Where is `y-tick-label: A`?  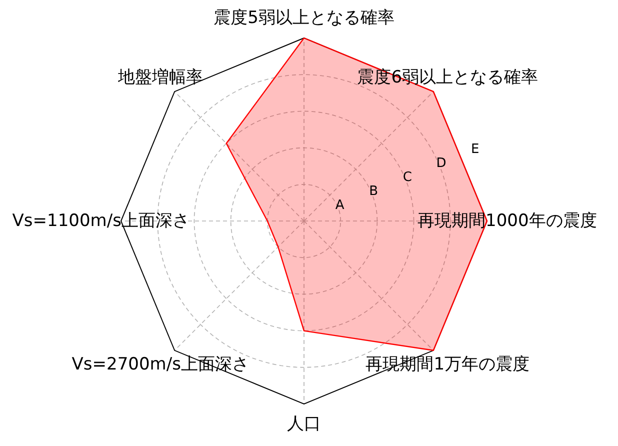
y-tick-label: A is located at coordinates (339, 205).